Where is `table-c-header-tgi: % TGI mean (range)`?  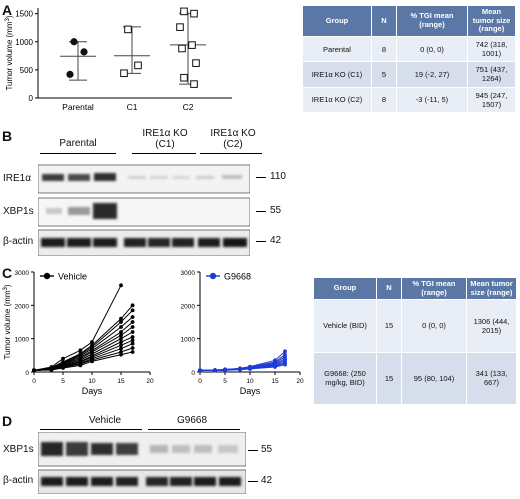
table-c-header-tgi: % TGI mean (range) is located at coordinates (434, 288).